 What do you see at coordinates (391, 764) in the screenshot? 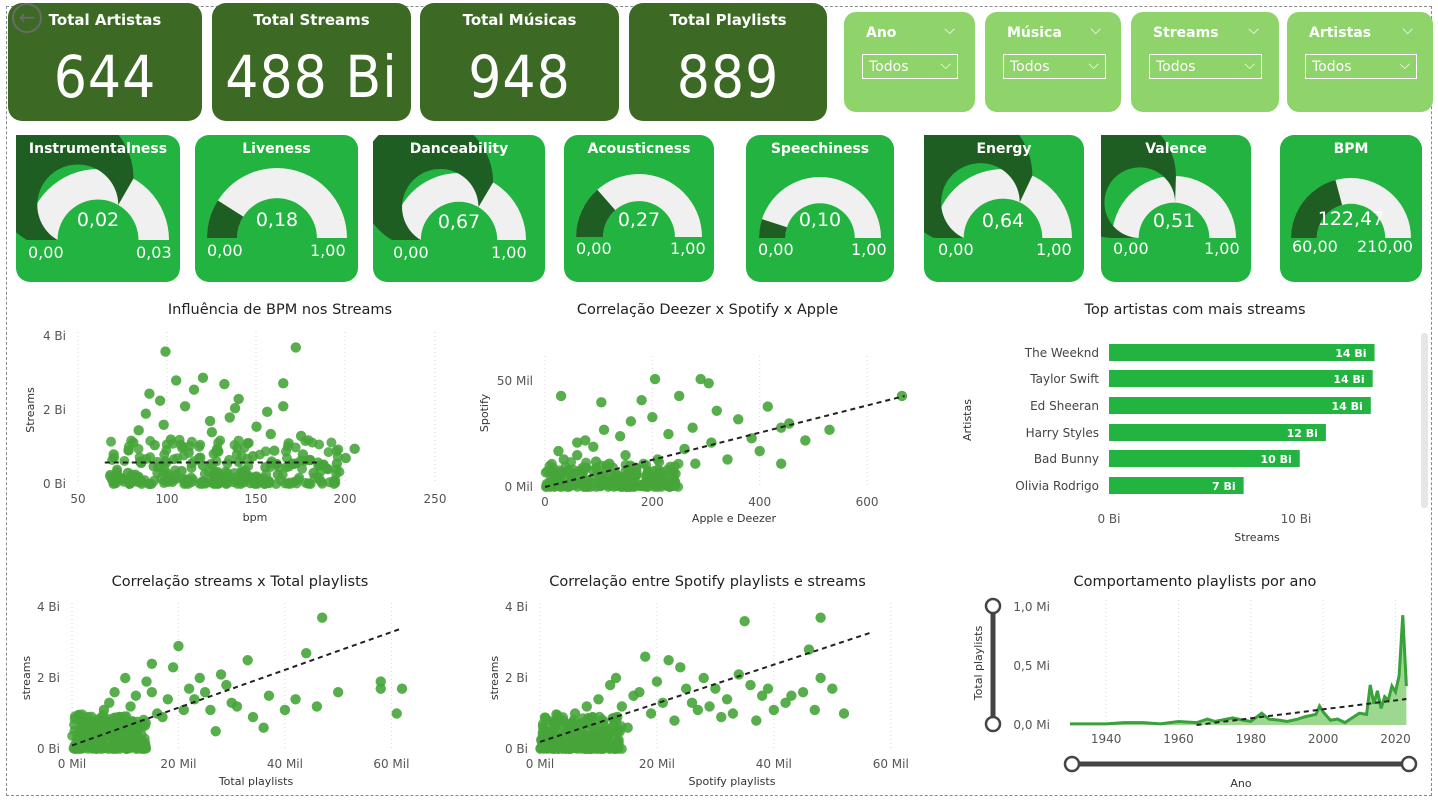
I see `x-tick-label: 60 Mil` at bounding box center [391, 764].